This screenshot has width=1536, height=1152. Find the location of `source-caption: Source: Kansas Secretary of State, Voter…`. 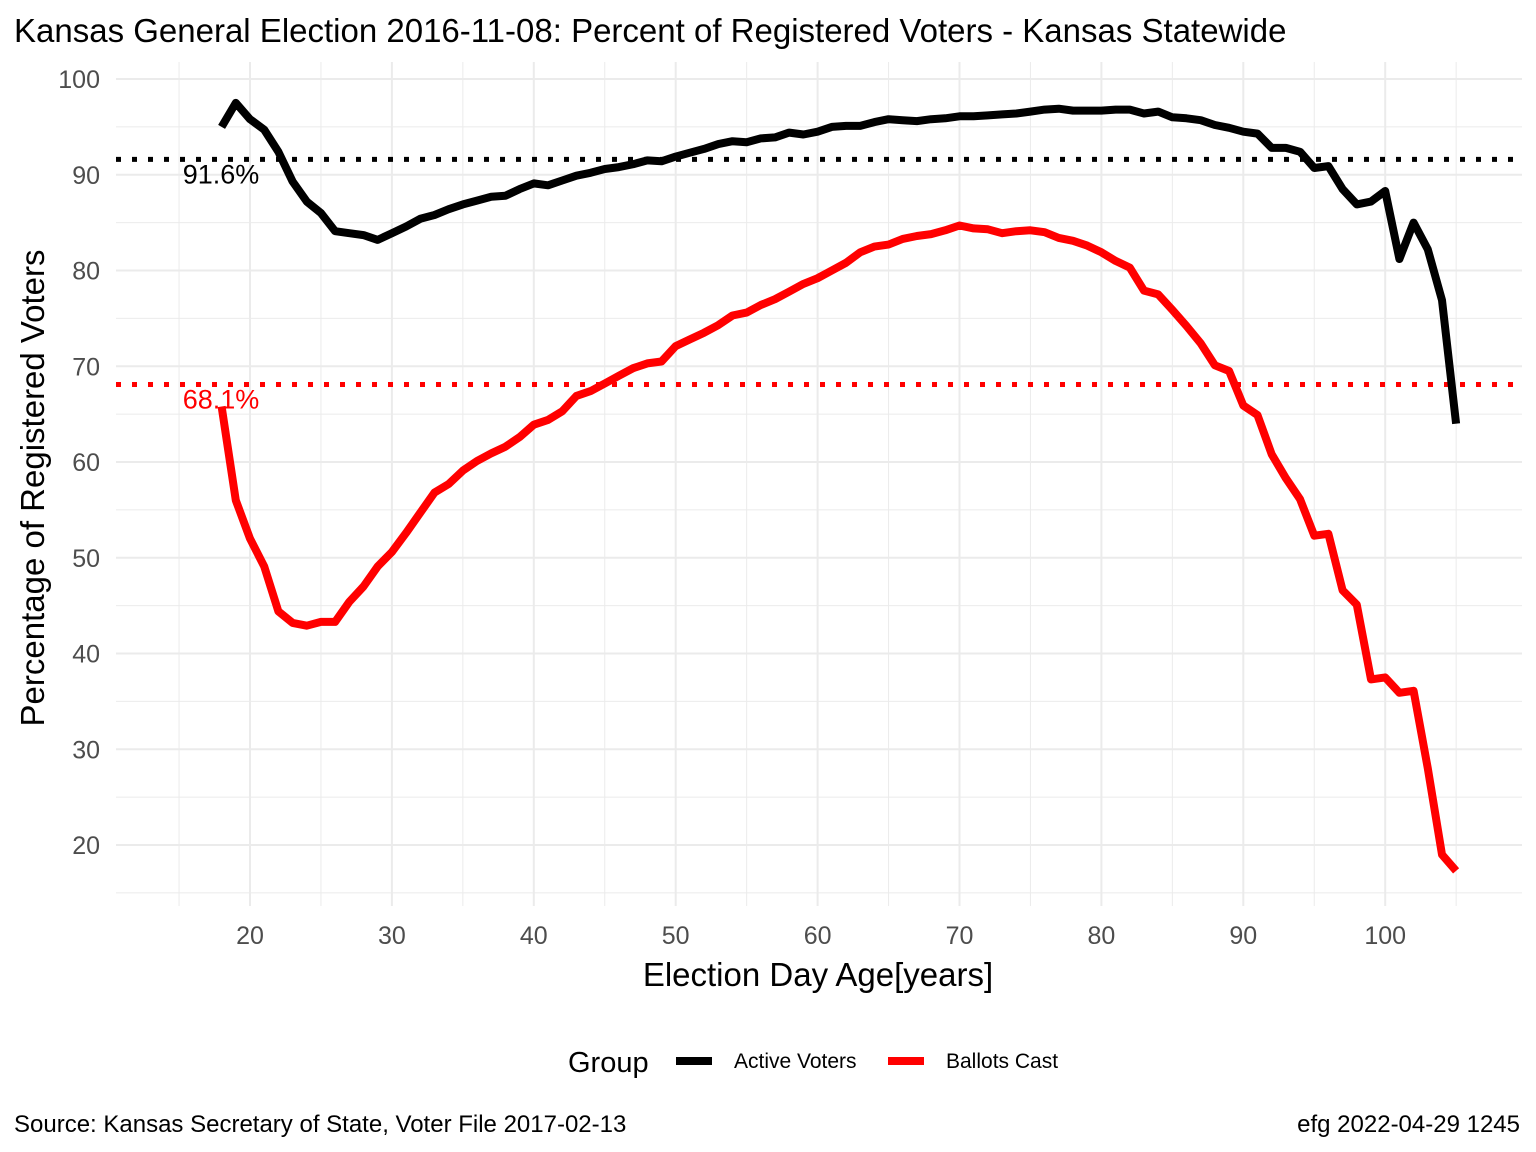

source-caption: Source: Kansas Secretary of State, Voter… is located at coordinates (320, 1124).